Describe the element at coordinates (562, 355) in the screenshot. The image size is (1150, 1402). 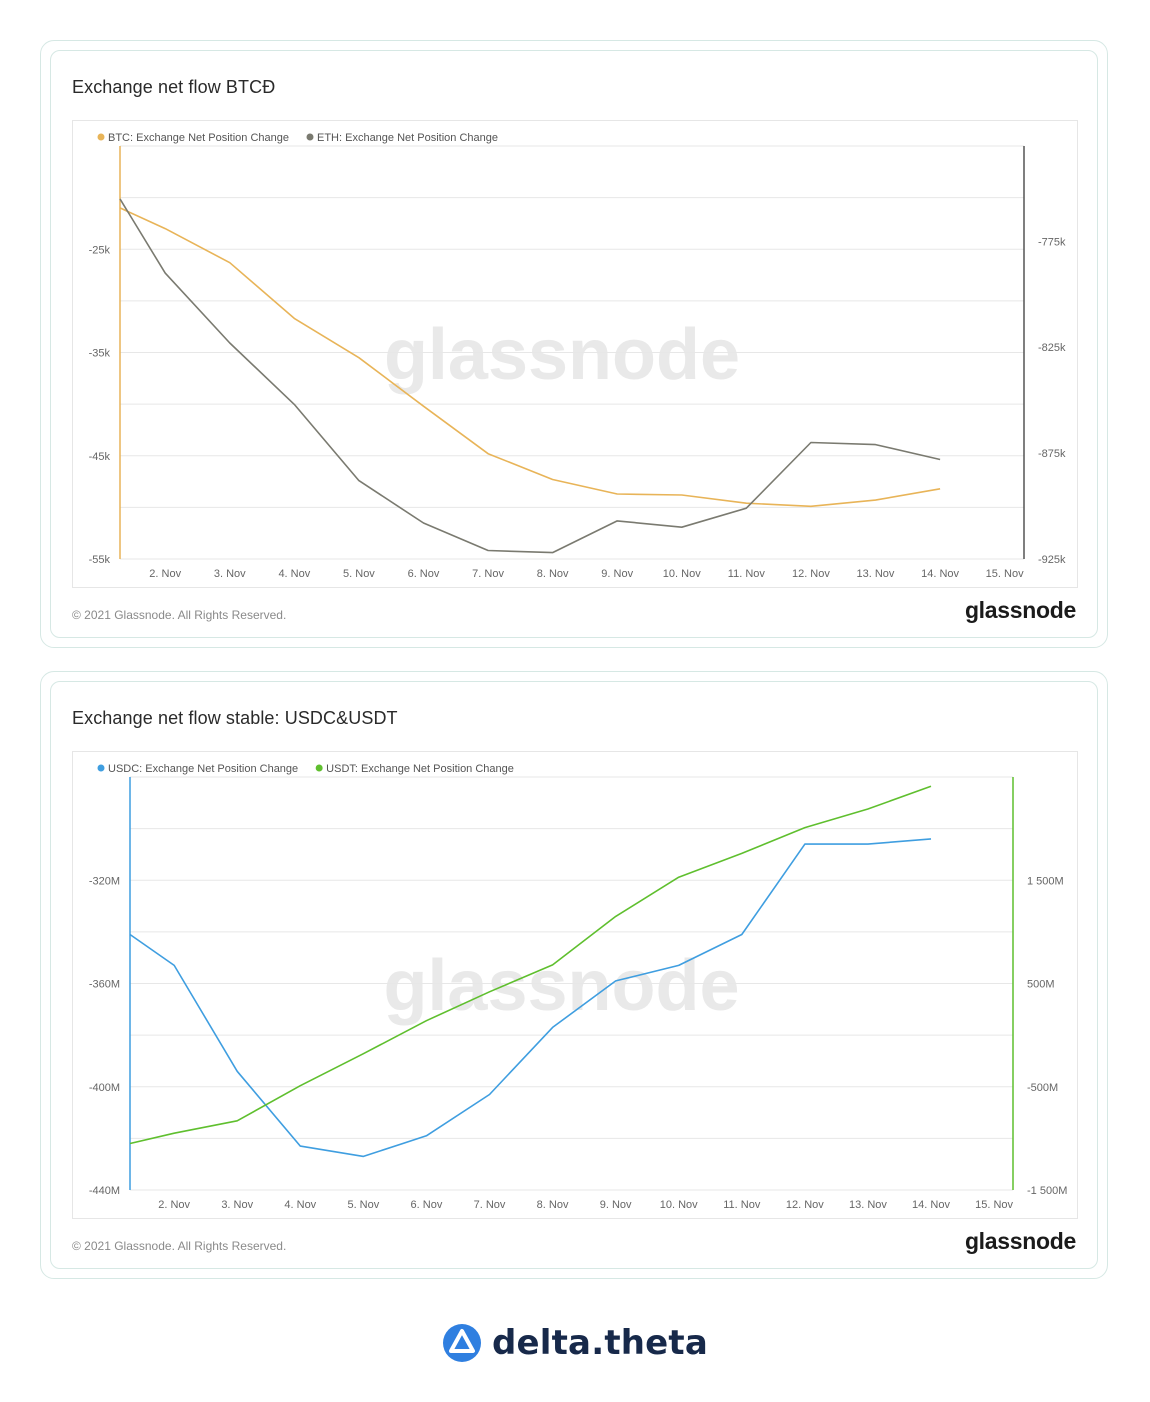
I see `watermark: glassnode` at that location.